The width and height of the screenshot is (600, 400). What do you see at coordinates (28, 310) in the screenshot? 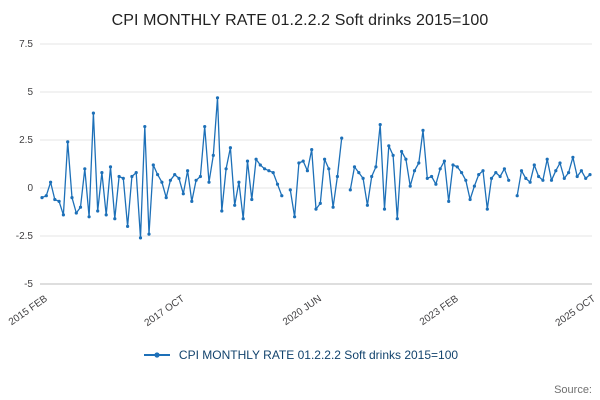
I see `svg-text: 2015 FEB` at bounding box center [28, 310].